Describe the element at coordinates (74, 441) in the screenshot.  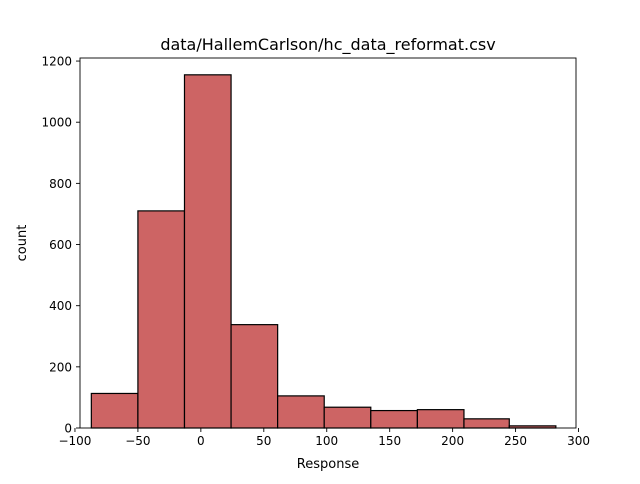
I see `x-tick-label: −100` at that location.